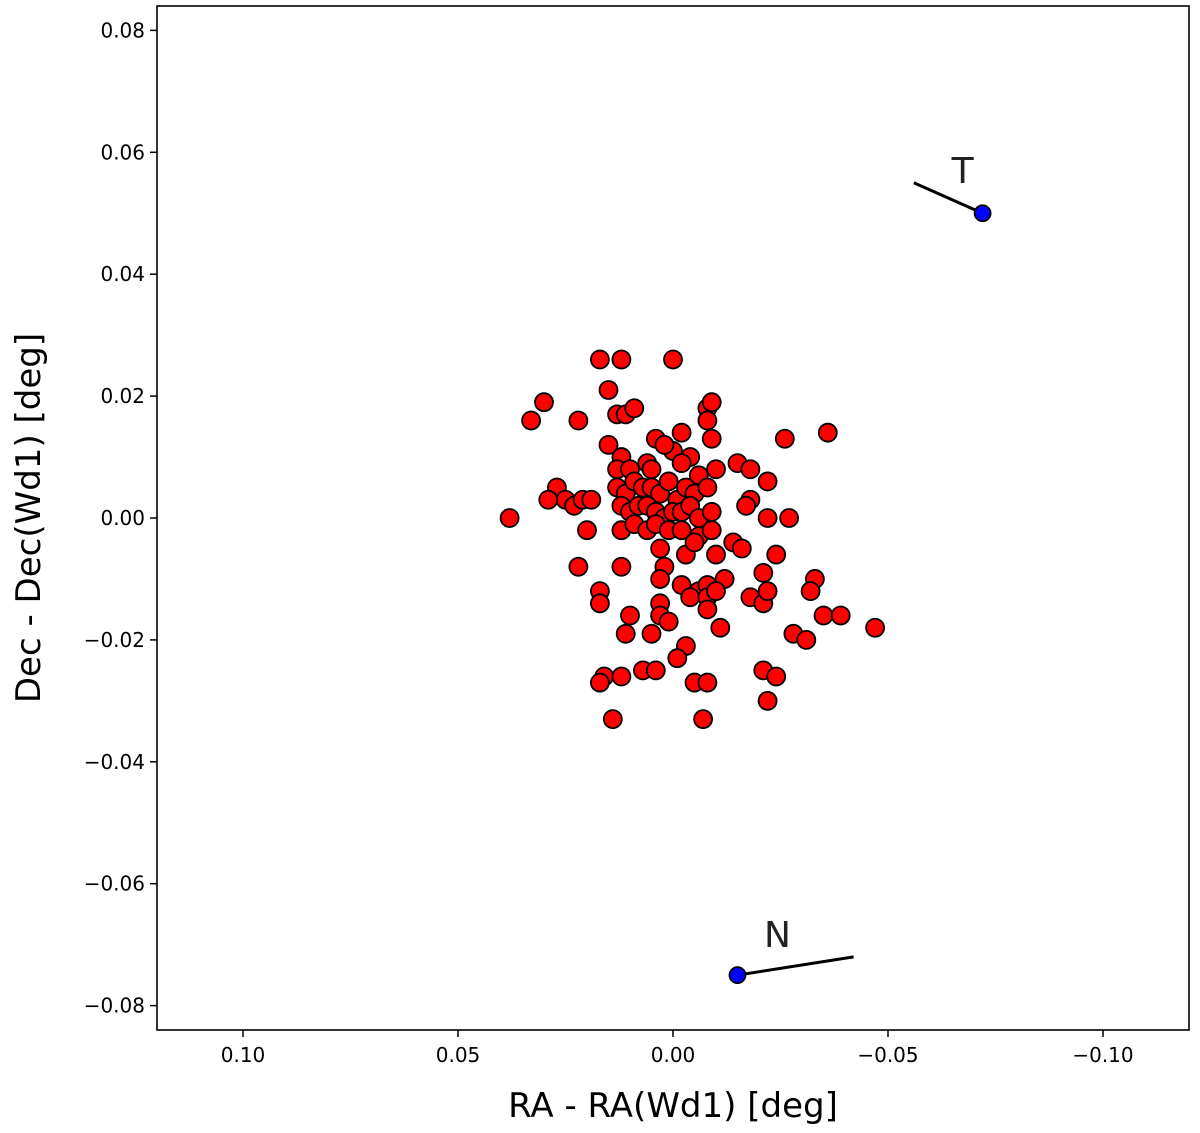  I want to click on x-axis-label: RA - RA(Wd1) [deg], so click(673, 1106).